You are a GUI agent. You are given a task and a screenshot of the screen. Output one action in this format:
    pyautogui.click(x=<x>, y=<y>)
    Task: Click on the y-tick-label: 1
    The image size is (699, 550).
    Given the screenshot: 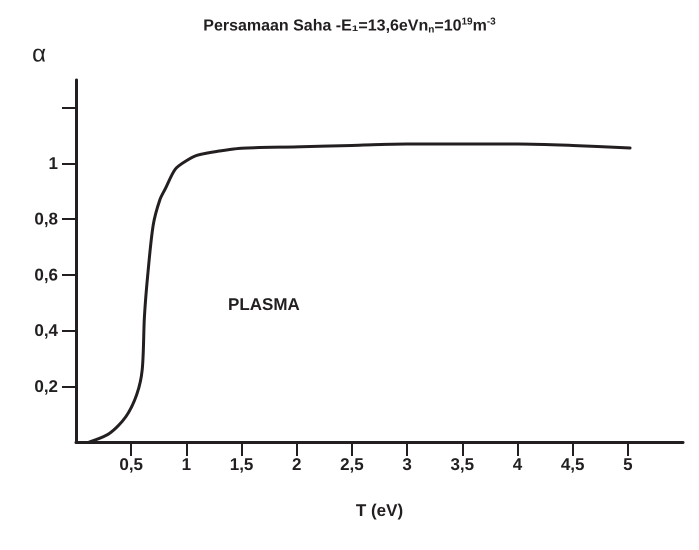 What is the action you would take?
    pyautogui.click(x=53, y=164)
    